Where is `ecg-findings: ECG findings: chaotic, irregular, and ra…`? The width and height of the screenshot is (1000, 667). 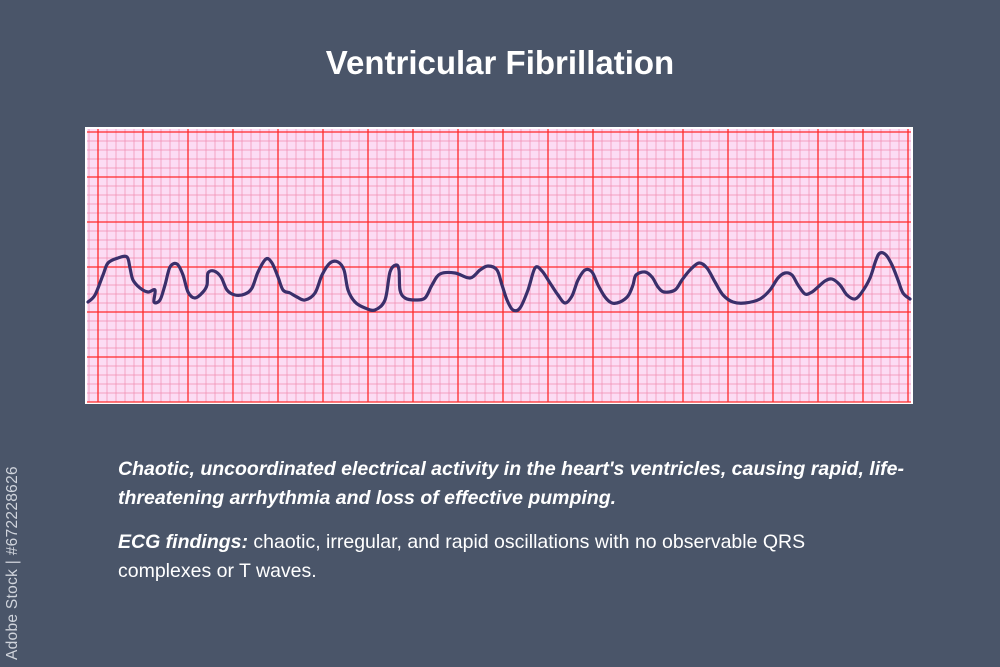 ecg-findings: ECG findings: chaotic, irregular, and ra… is located at coordinates (498, 557).